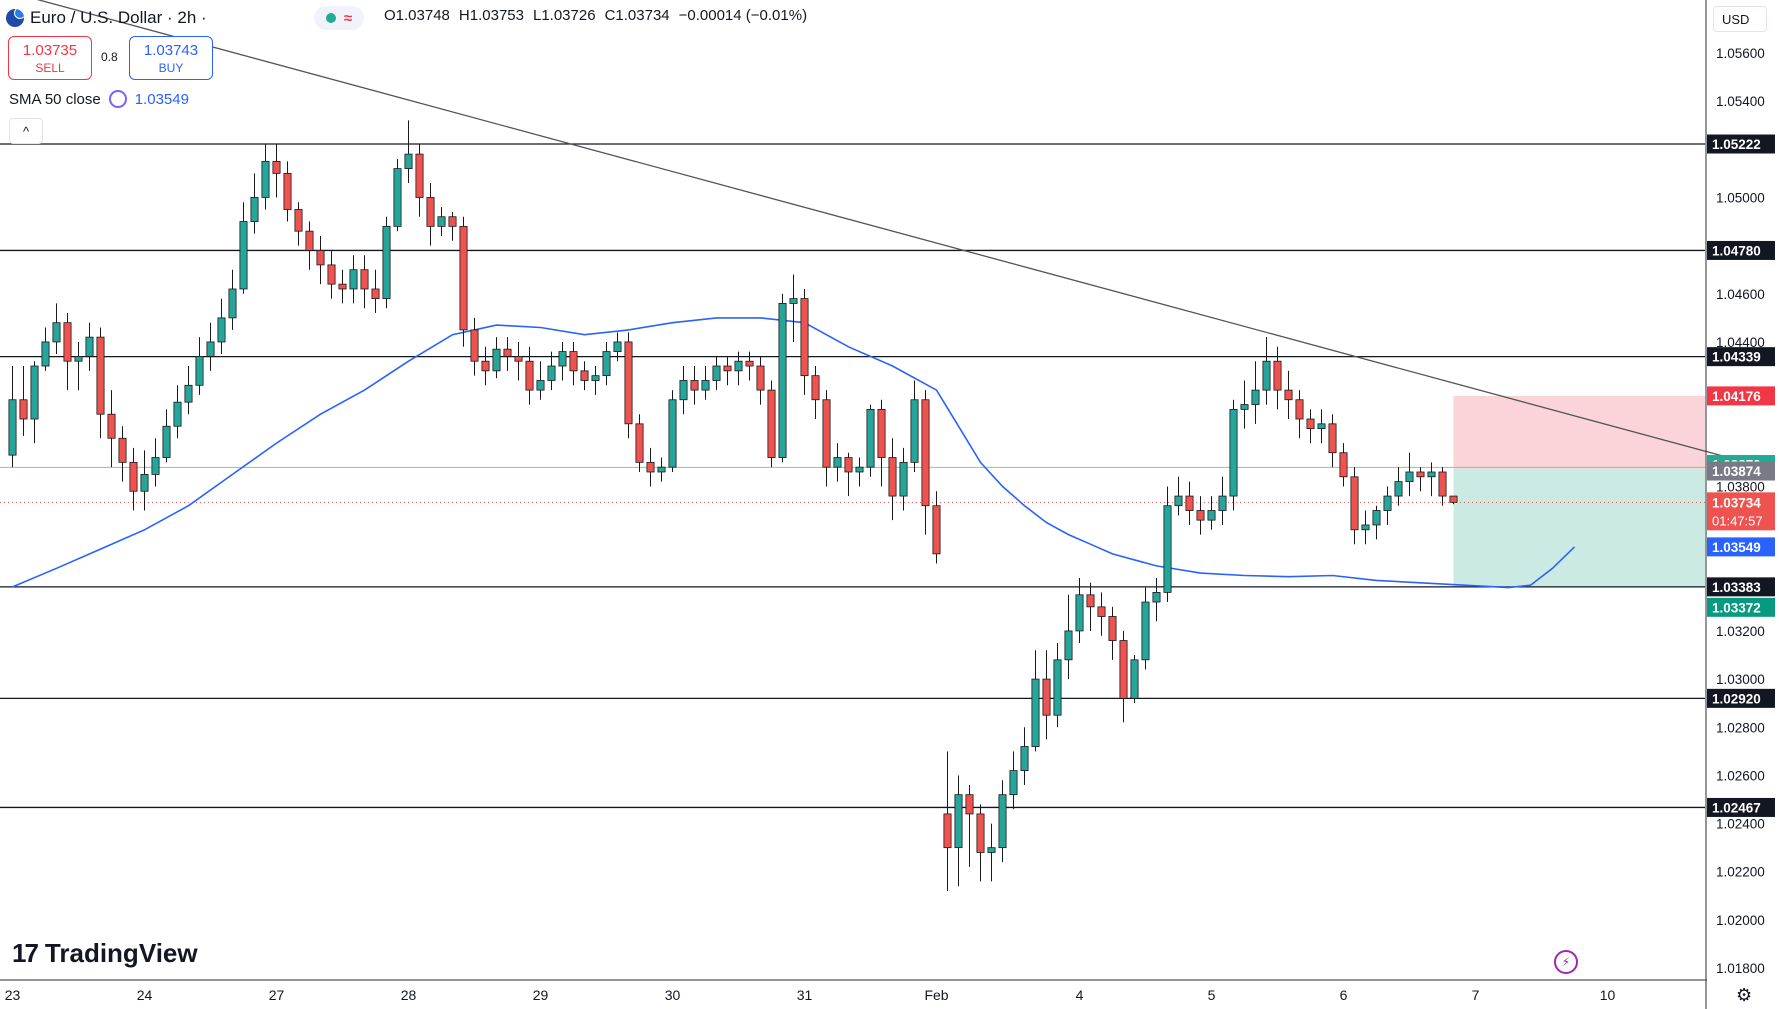 The image size is (1779, 1009). What do you see at coordinates (1737, 520) in the screenshot?
I see `countdown-text: 01:47:57` at bounding box center [1737, 520].